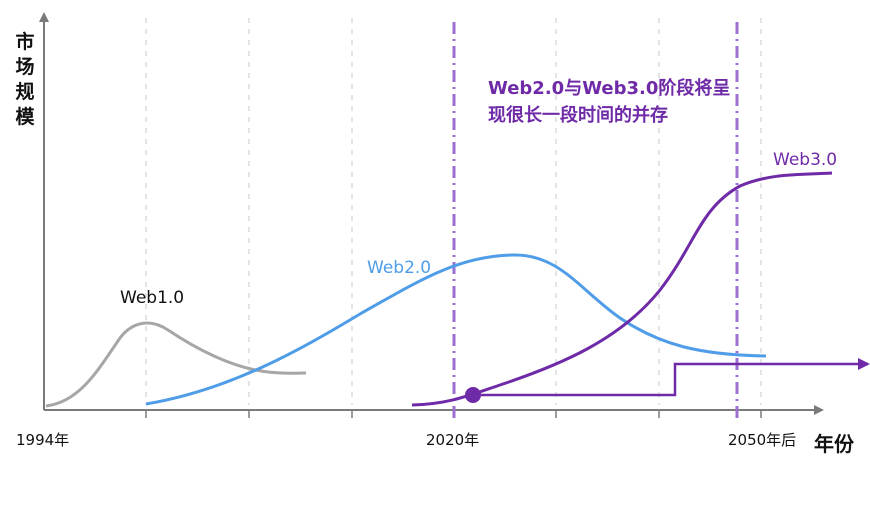 This screenshot has height=531, width=870. I want to click on coexistence-annotation: Web2.0与Web3.0阶段将呈现很长一段时间的并存, so click(609, 102).